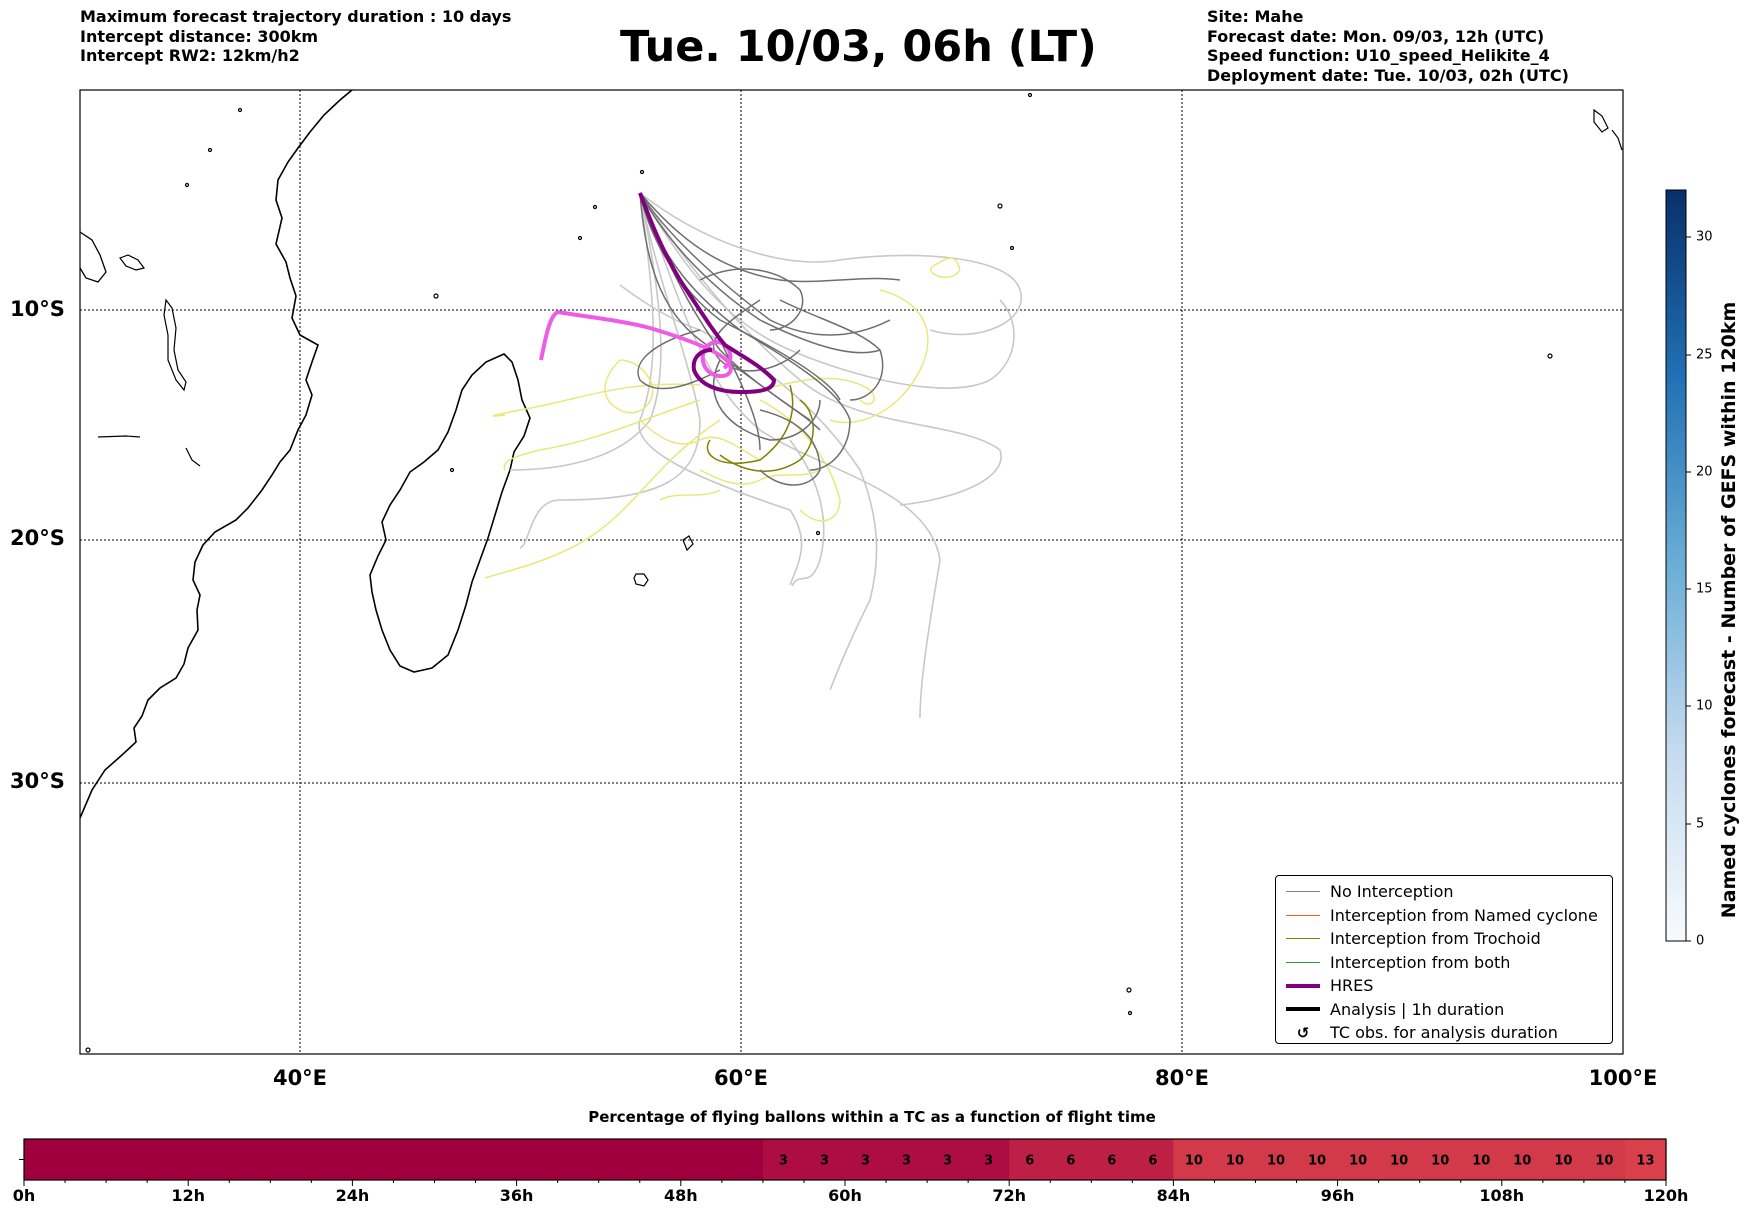 The height and width of the screenshot is (1213, 1752). I want to click on gefs-tracks-yellow, so click(722, 418).